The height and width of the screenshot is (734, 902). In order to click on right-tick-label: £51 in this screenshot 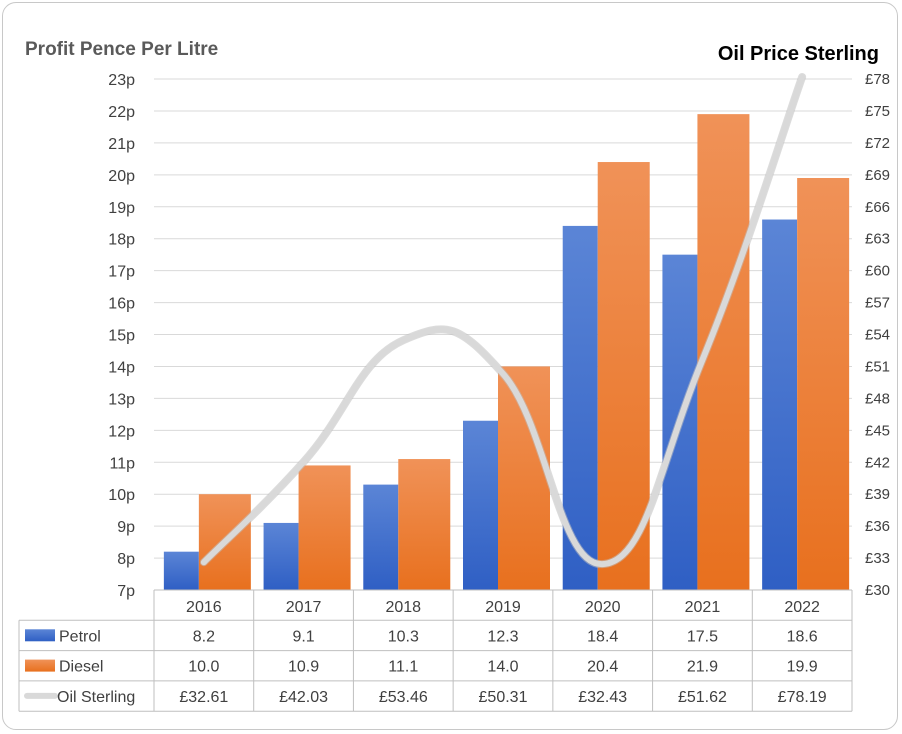, I will do `click(877, 366)`.